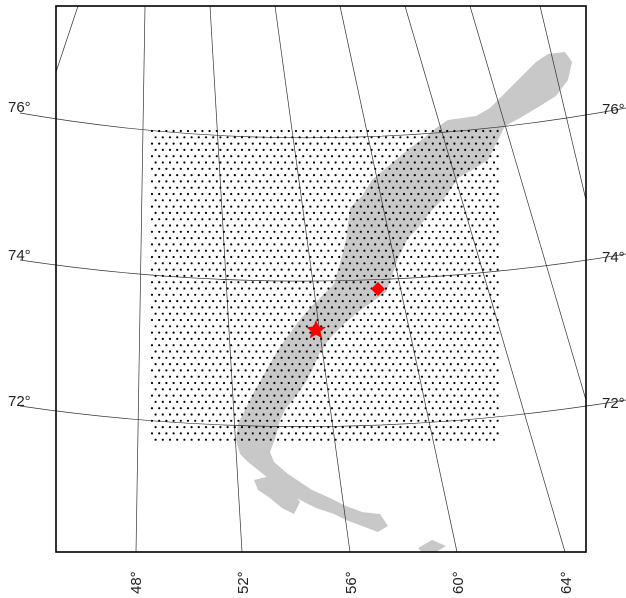 This screenshot has height=598, width=626. What do you see at coordinates (351, 582) in the screenshot?
I see `longitude-labels: 48° 52° 56° 60° 64°` at bounding box center [351, 582].